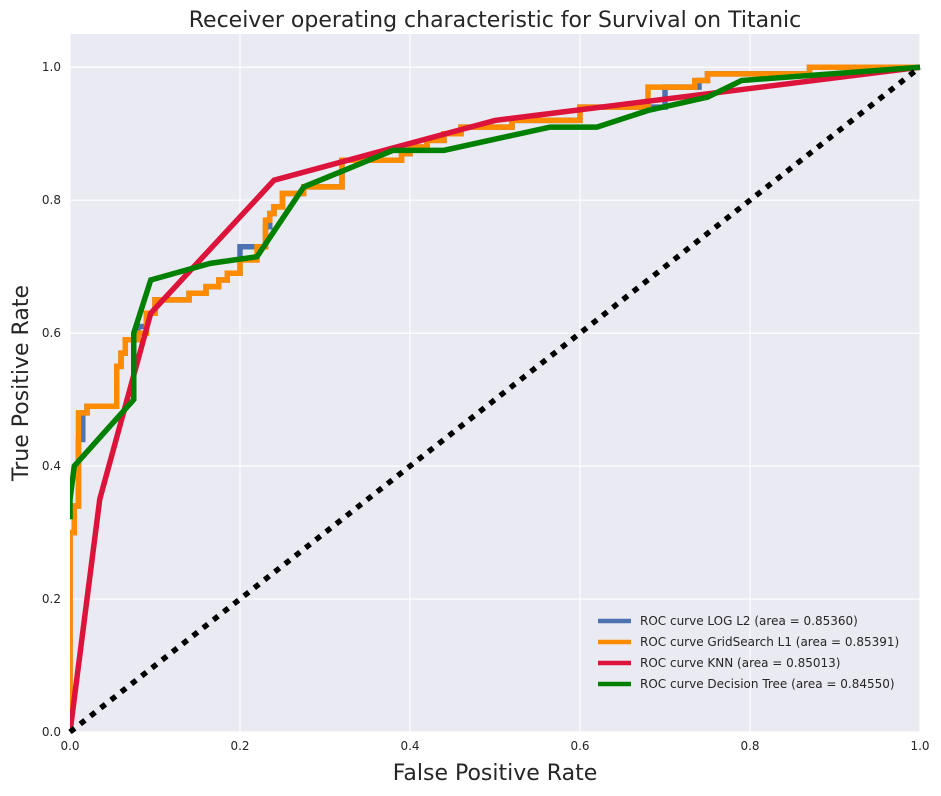 This screenshot has width=941, height=796. I want to click on x-tick-label-2: 0.4, so click(409, 746).